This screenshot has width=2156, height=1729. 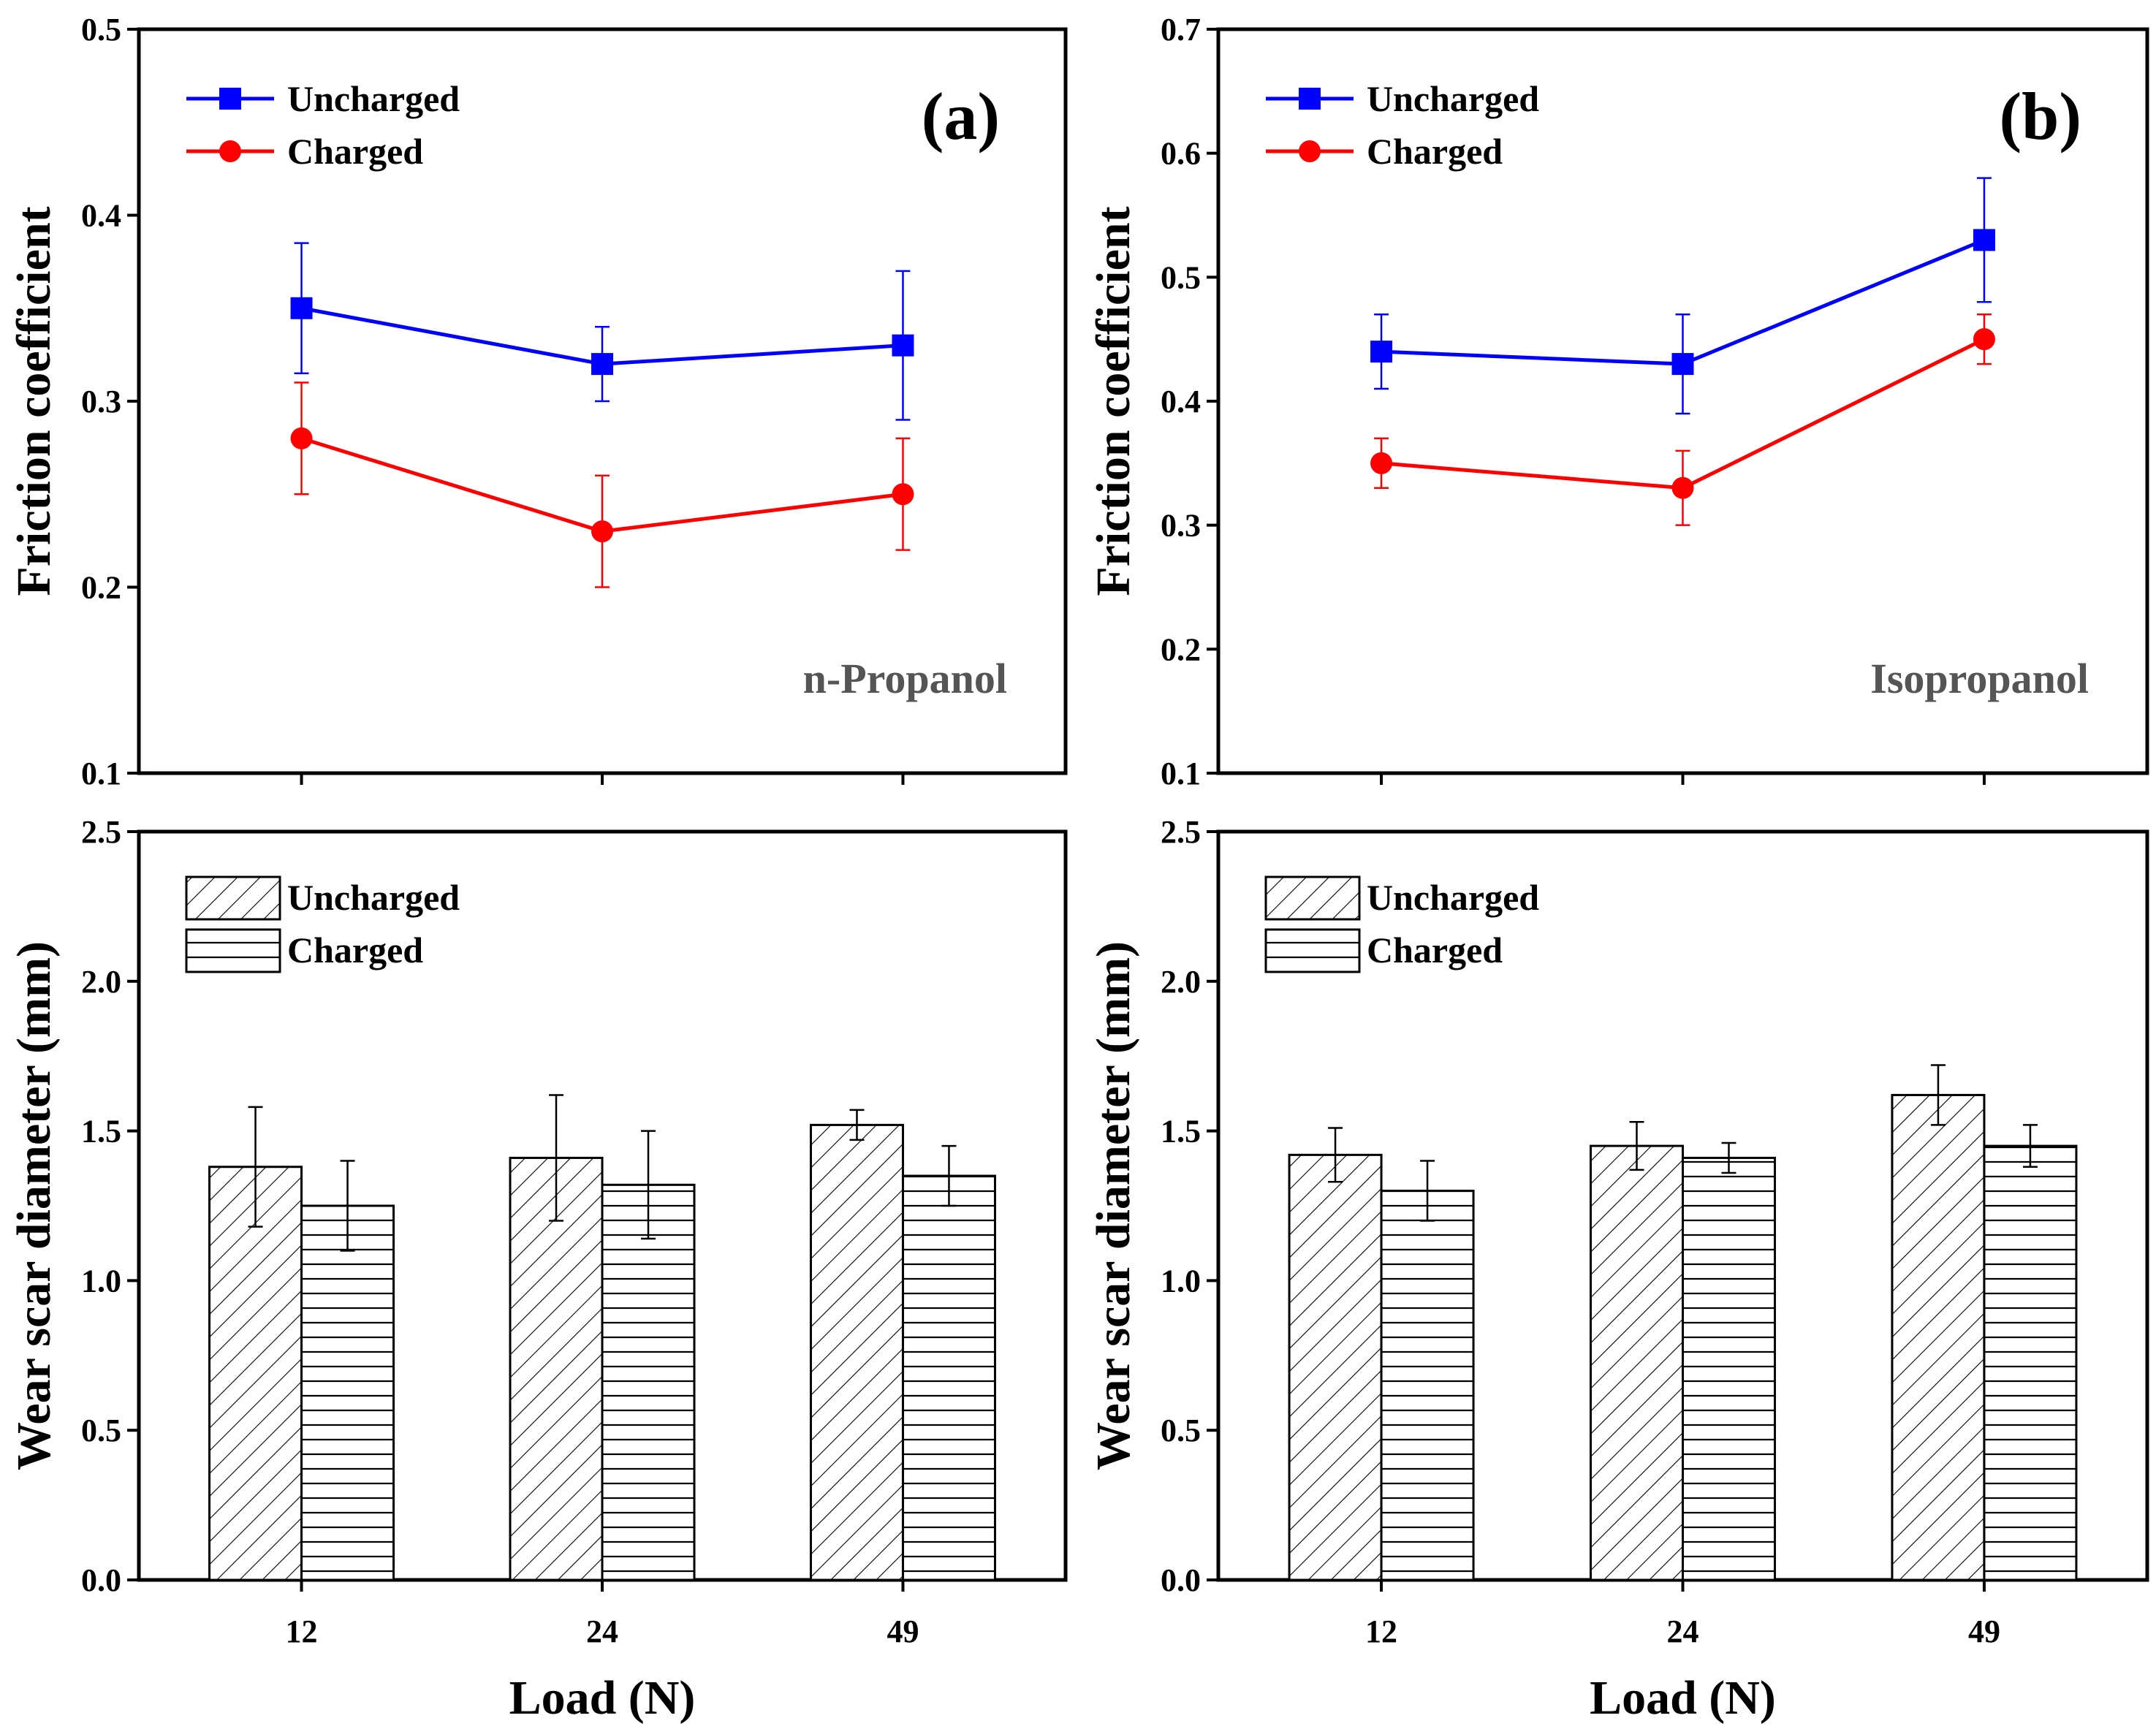 I want to click on y-tick-label: 0.6, so click(x=1181, y=154).